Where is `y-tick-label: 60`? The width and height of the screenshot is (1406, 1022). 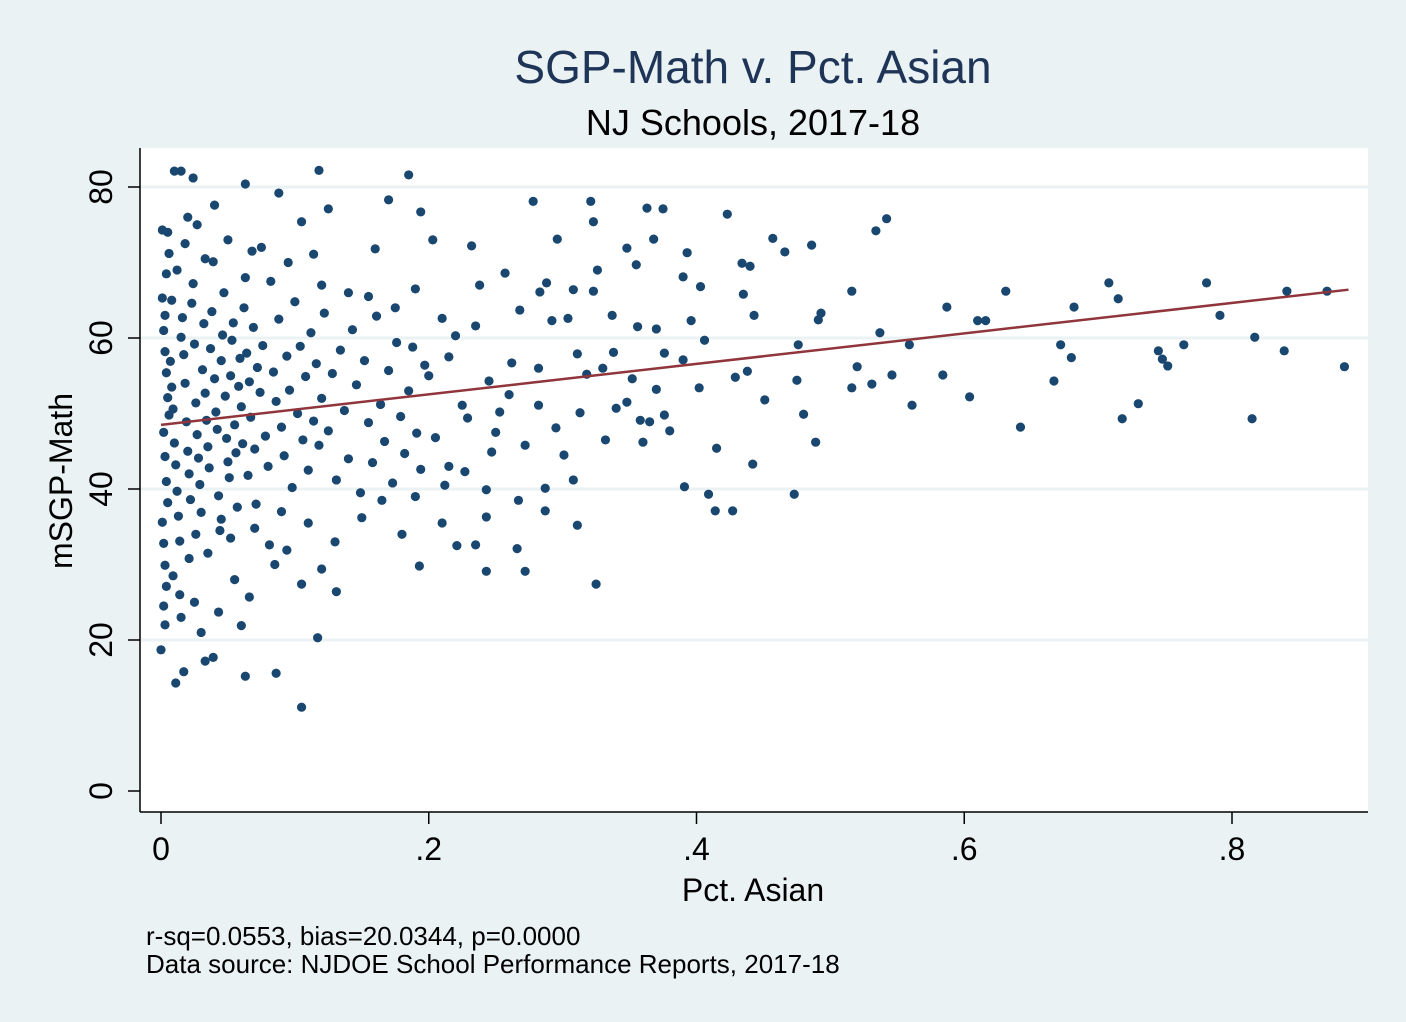
y-tick-label: 60 is located at coordinates (101, 338).